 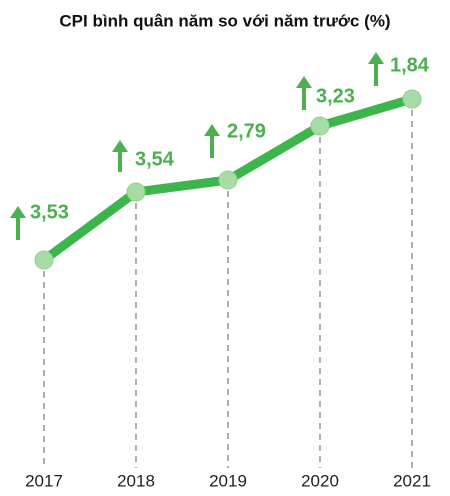 I want to click on value-label: 3,54, so click(x=155, y=159).